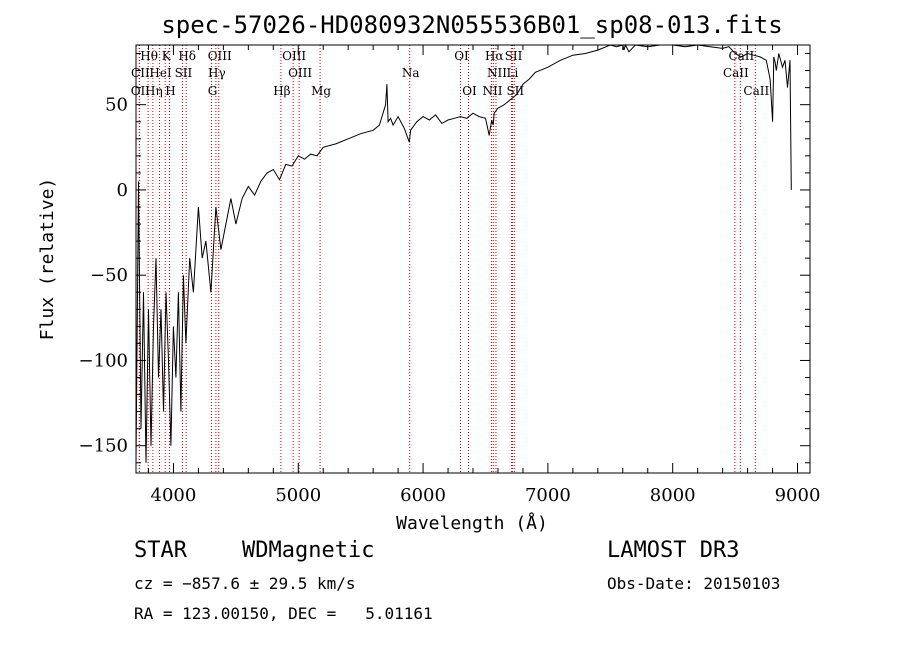 This screenshot has height=649, width=900. Describe the element at coordinates (492, 91) in the screenshot. I see `line-mark-label-25: NII` at that location.